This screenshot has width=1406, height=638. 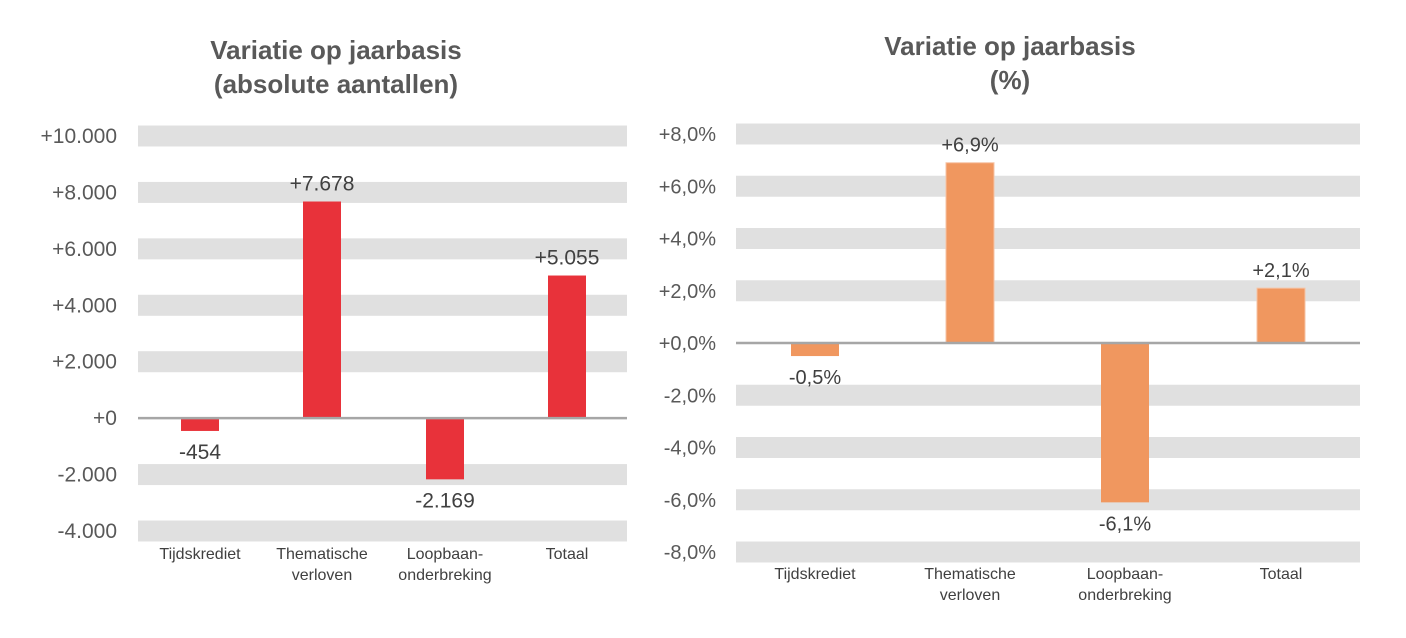 What do you see at coordinates (567, 258) in the screenshot?
I see `data-label: +5.055` at bounding box center [567, 258].